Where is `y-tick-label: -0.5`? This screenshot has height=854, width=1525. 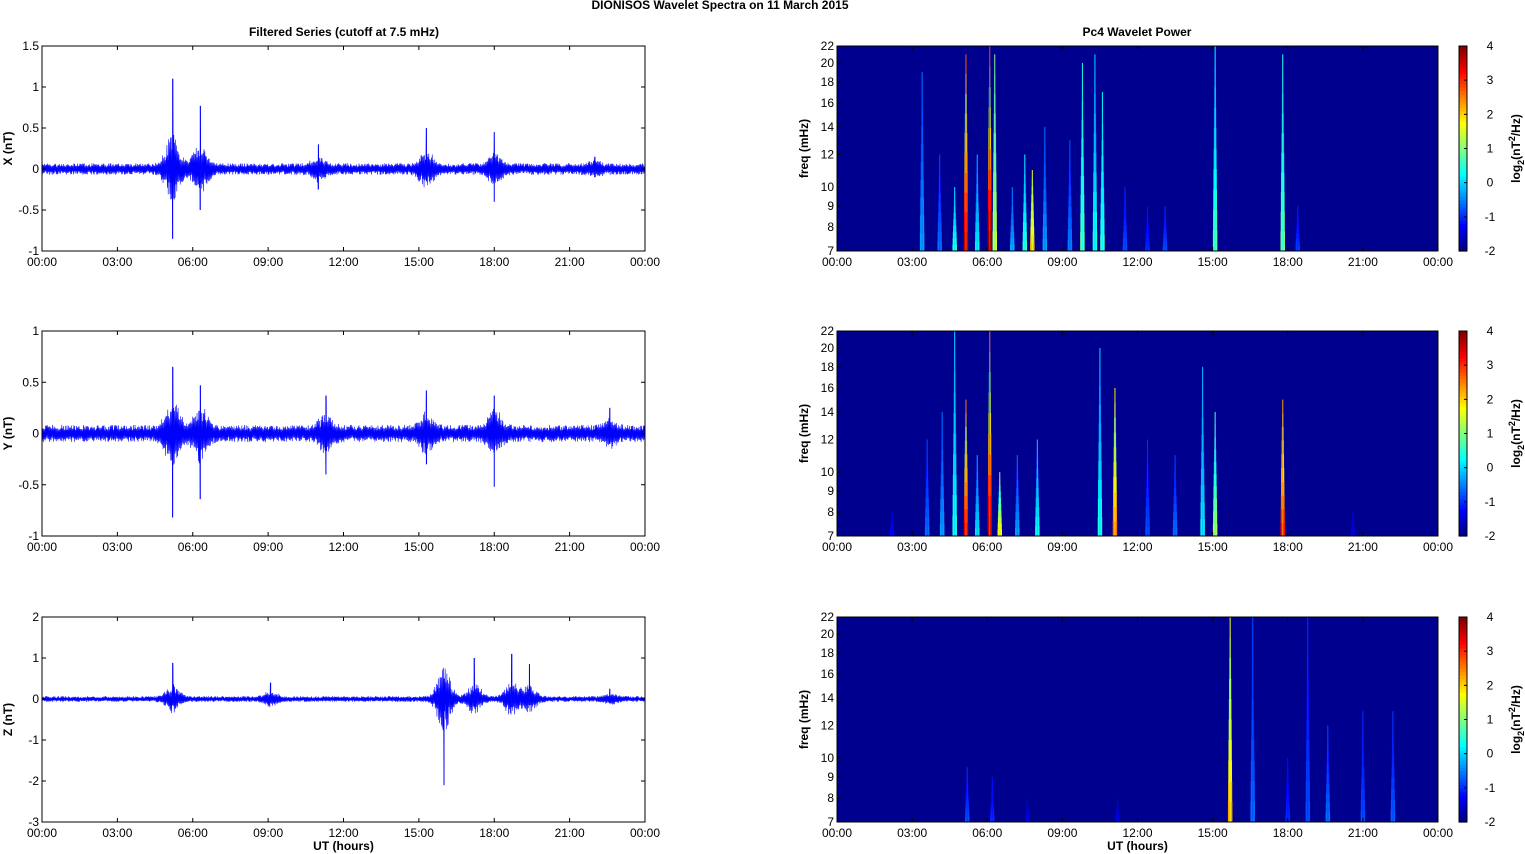 y-tick-label: -0.5 is located at coordinates (28, 485).